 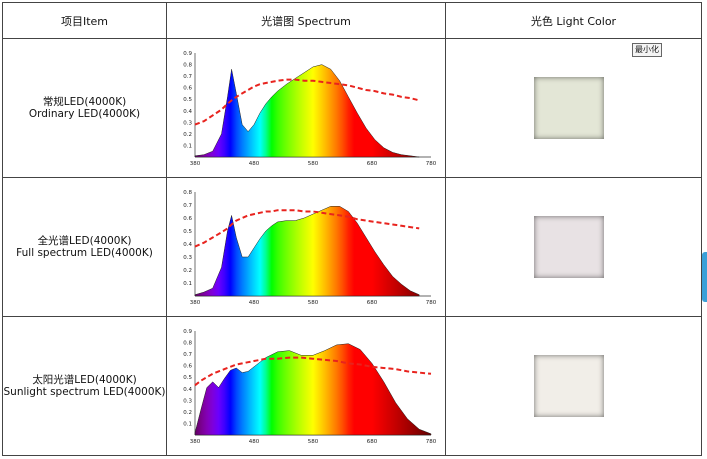 I want to click on spectrum-chart-full: 0.8 0.7 0.6 0.5 0.4 0.3 0.2 0.1 380 480 580 680 780, so click(x=310, y=248).